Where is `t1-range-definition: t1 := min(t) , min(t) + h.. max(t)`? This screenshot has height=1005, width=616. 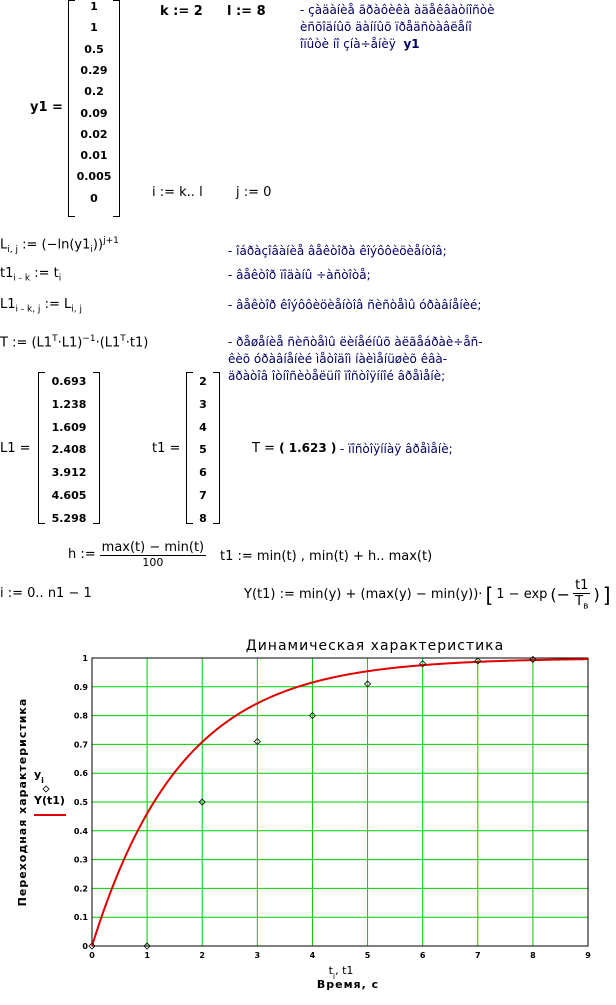
t1-range-definition: t1 := min(t) , min(t) + h.. max(t) is located at coordinates (326, 556).